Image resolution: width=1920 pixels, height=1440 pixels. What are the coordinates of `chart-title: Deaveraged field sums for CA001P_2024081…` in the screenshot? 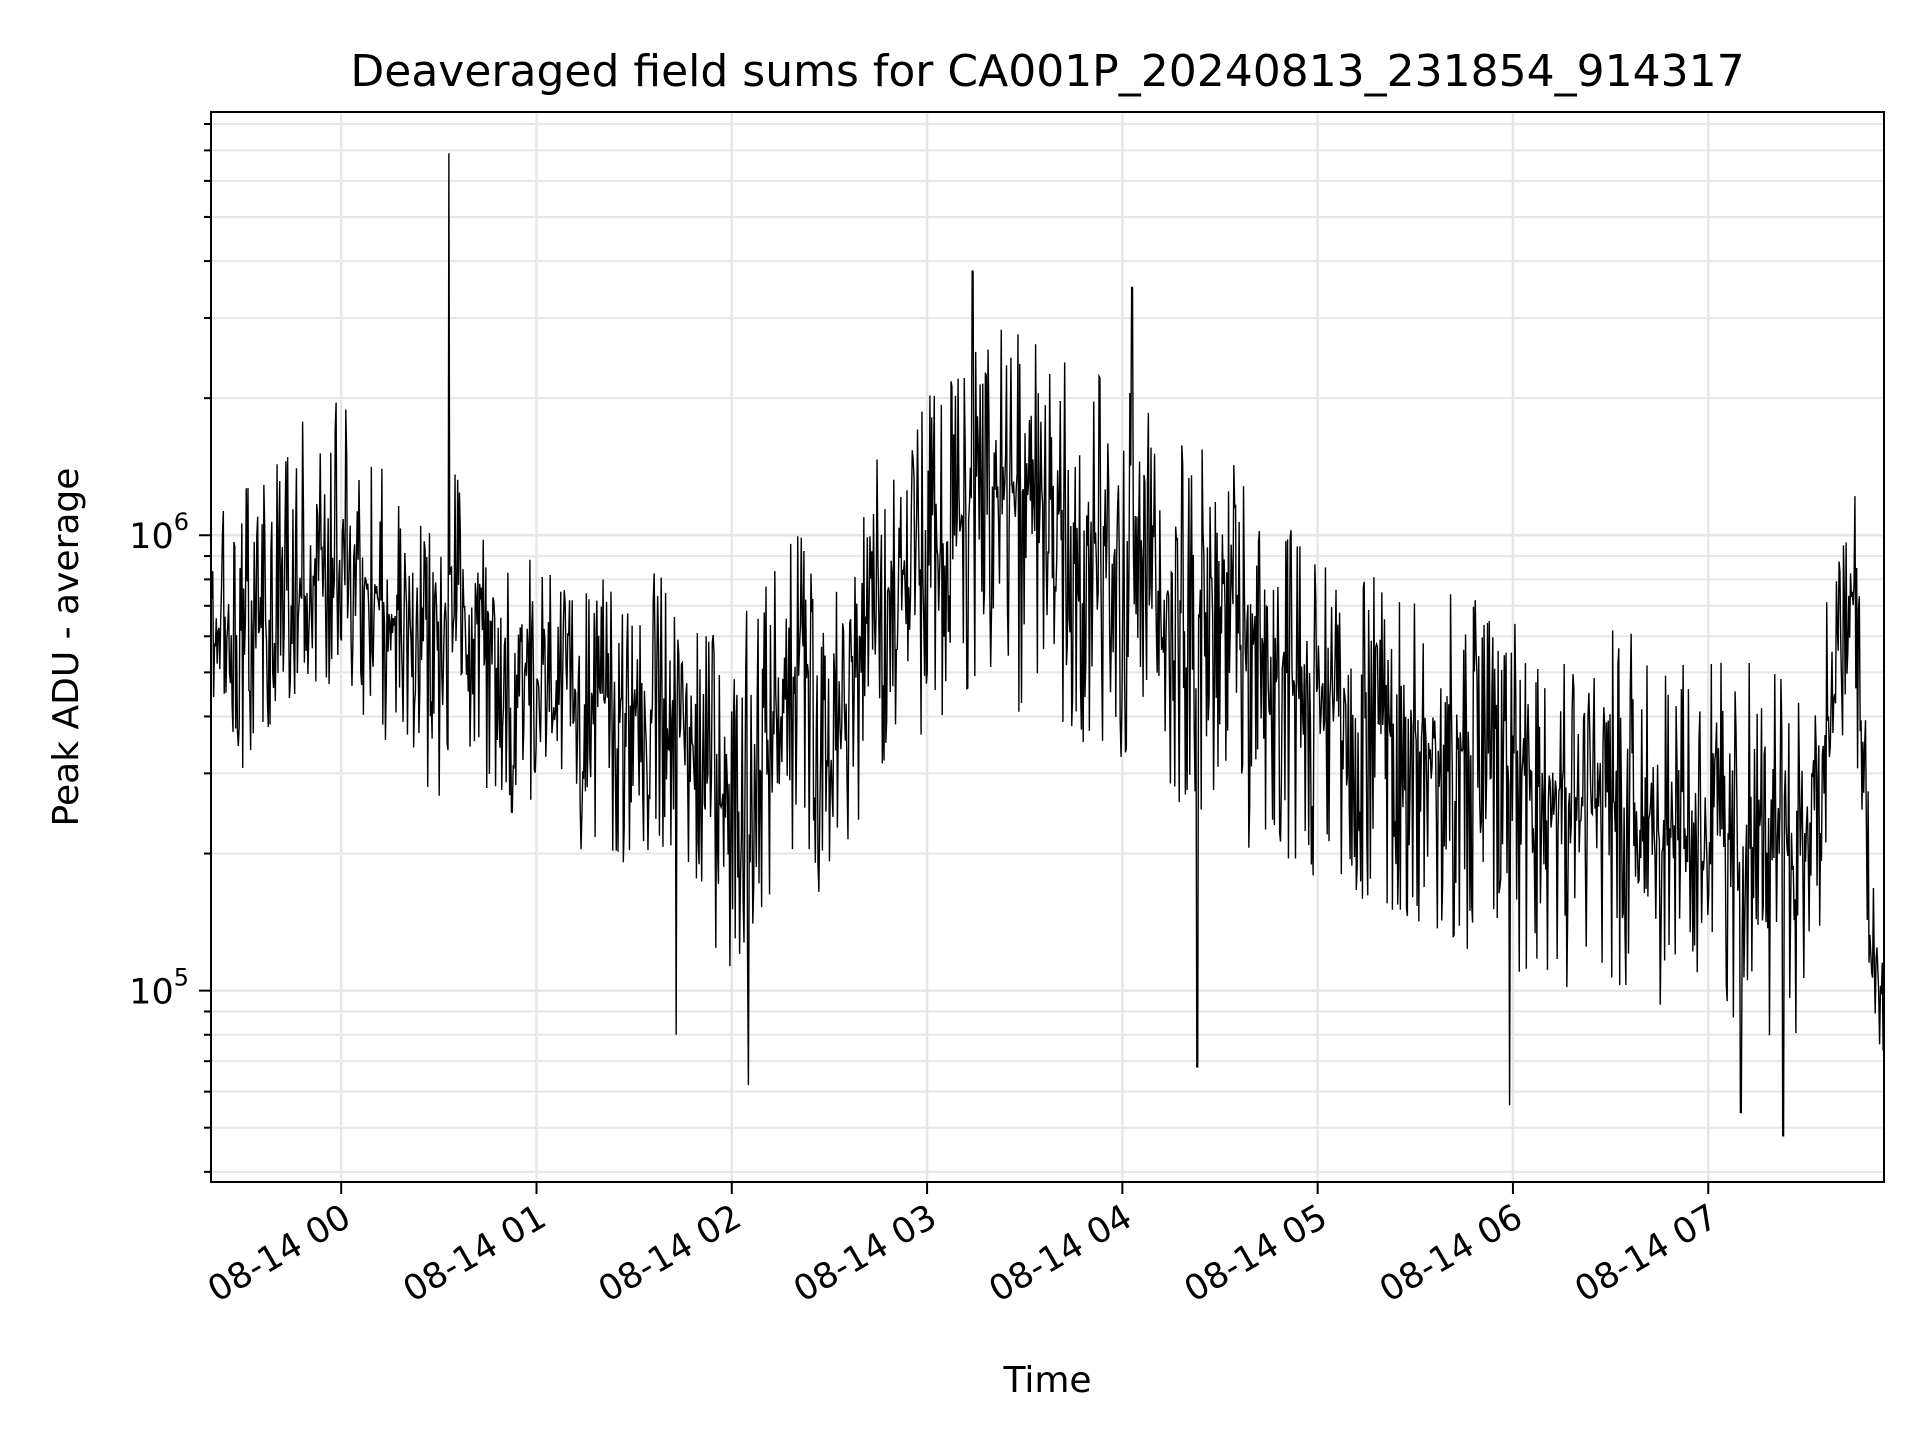 It's located at (1047, 71).